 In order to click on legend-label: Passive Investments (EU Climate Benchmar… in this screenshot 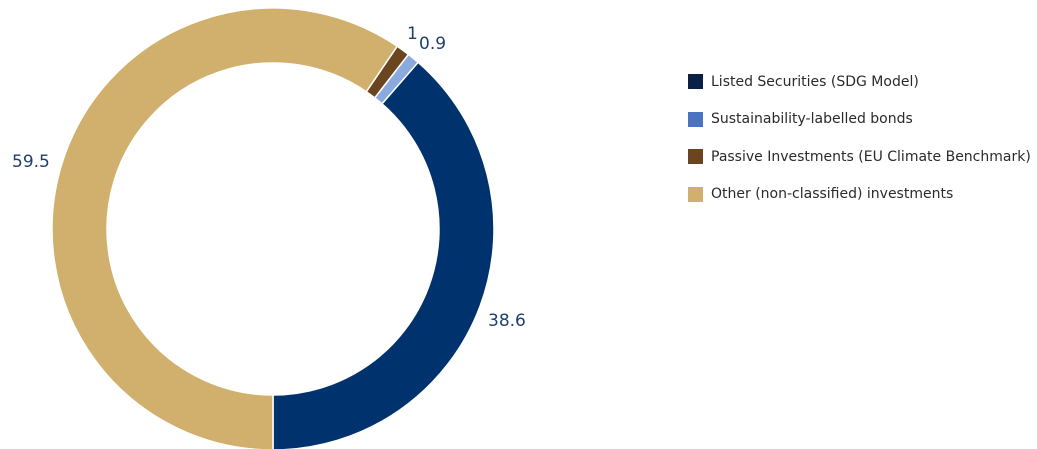, I will do `click(871, 156)`.